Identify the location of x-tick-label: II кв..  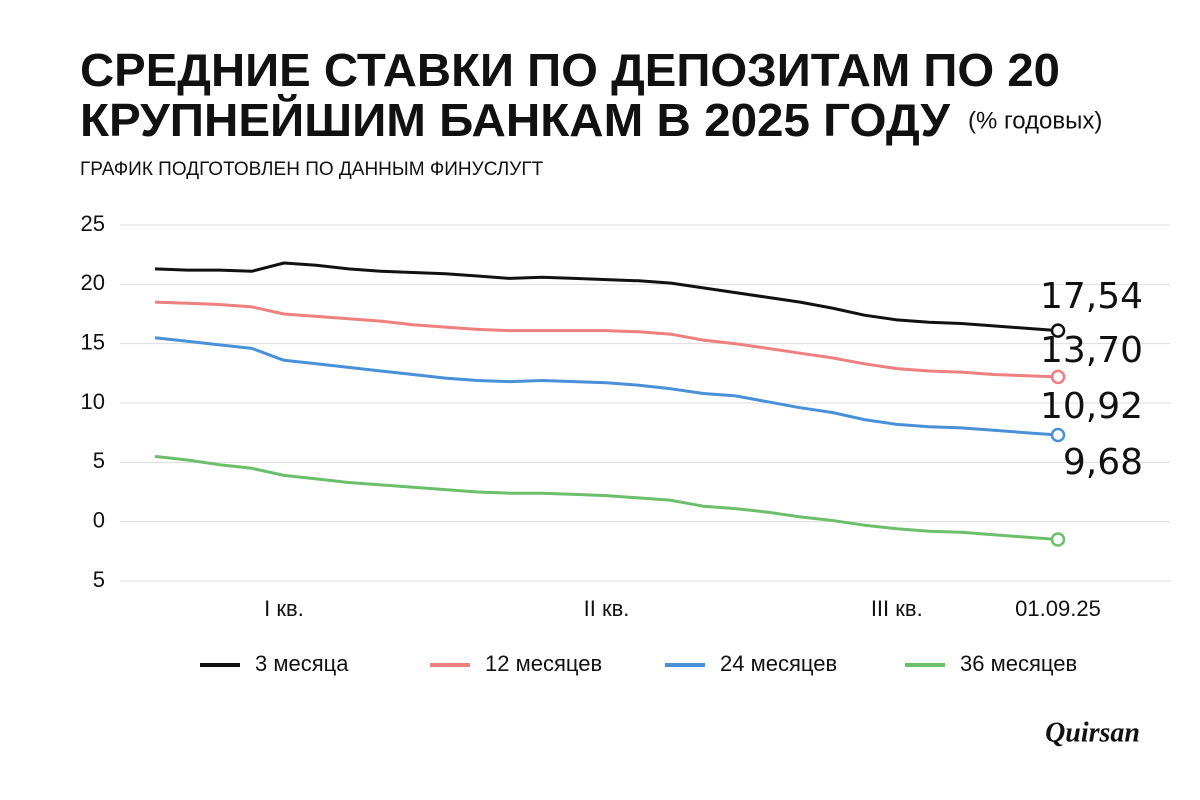
(607, 608).